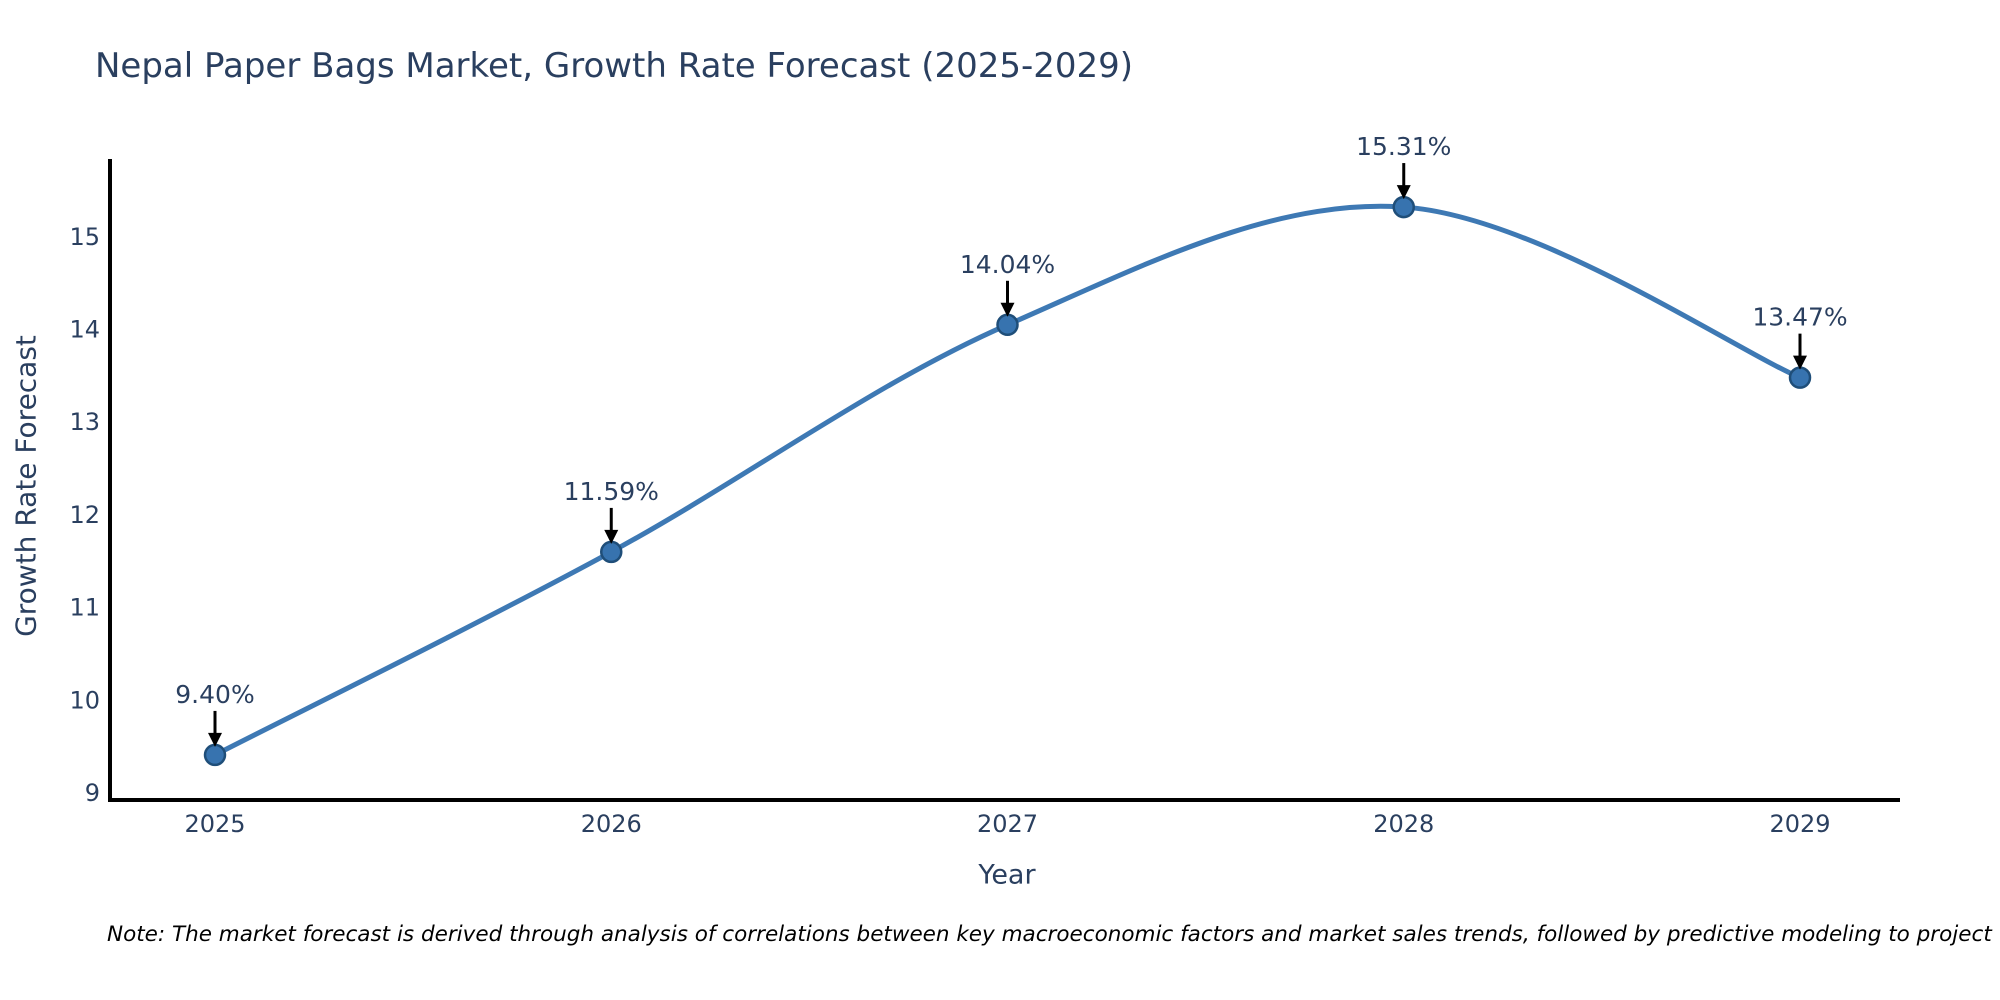  I want to click on x-axis-spine, so click(1004, 800).